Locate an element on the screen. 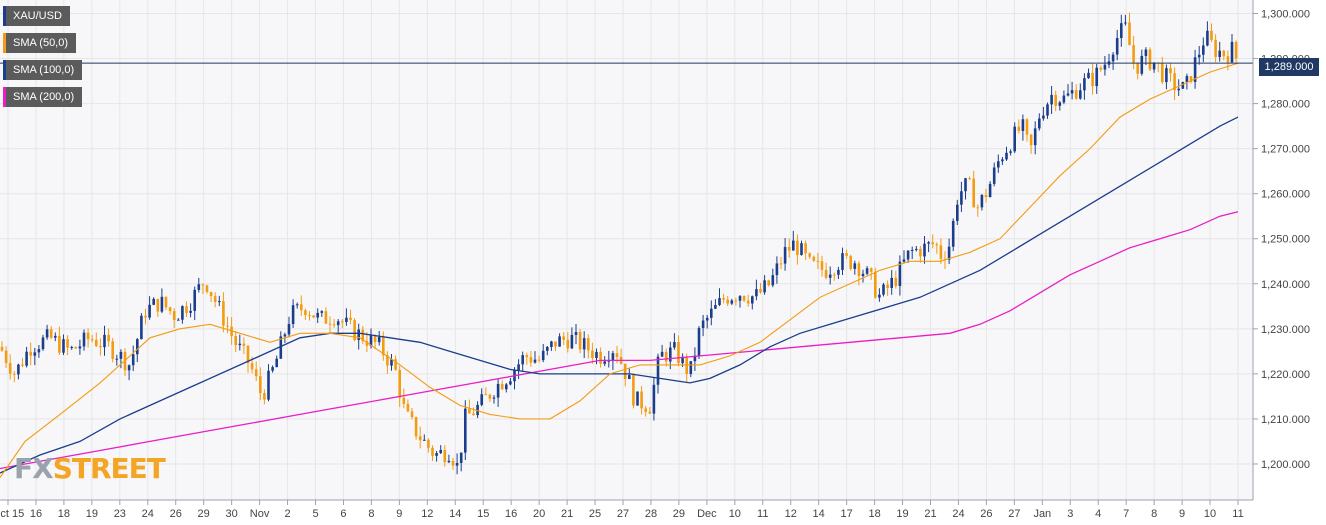 Image resolution: width=1326 pixels, height=525 pixels. legend-label: XAU/USD is located at coordinates (37, 16).